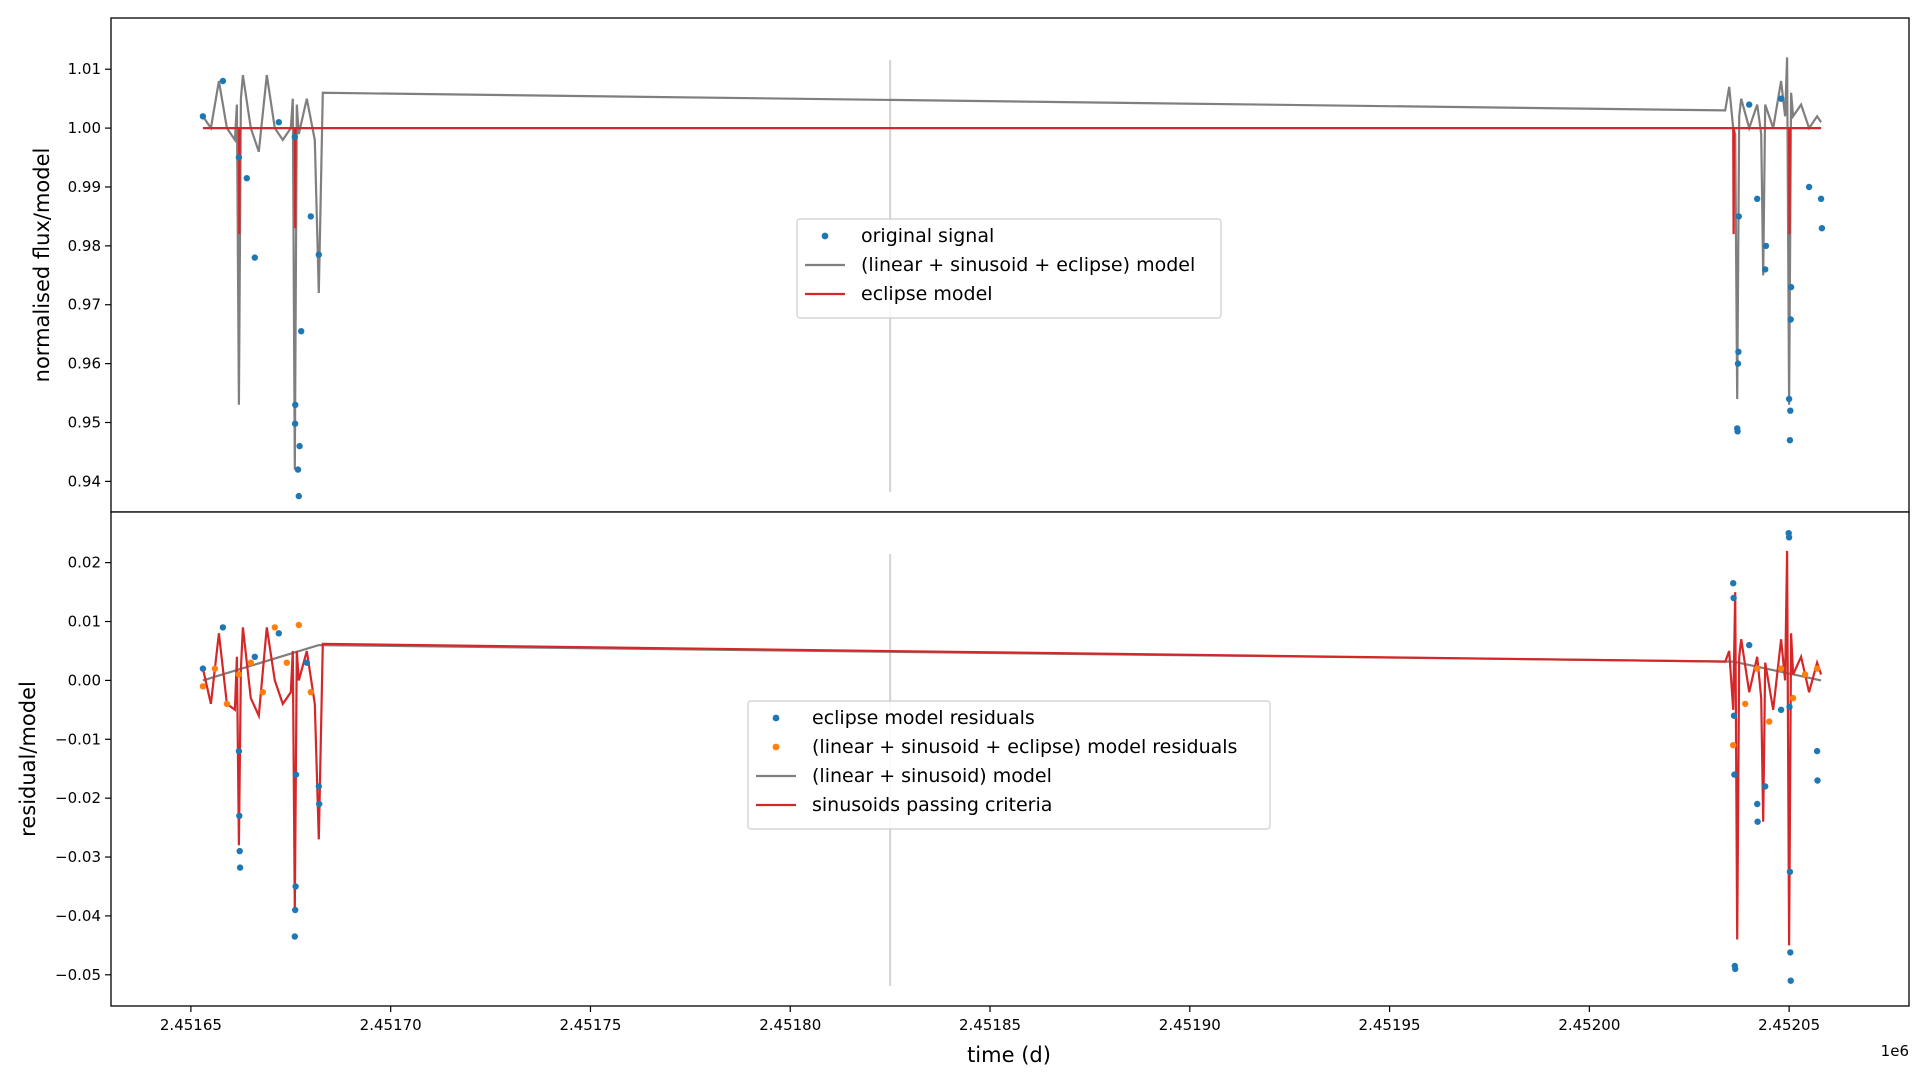  Describe the element at coordinates (927, 236) in the screenshot. I see `top-legend-label: original signal` at that location.